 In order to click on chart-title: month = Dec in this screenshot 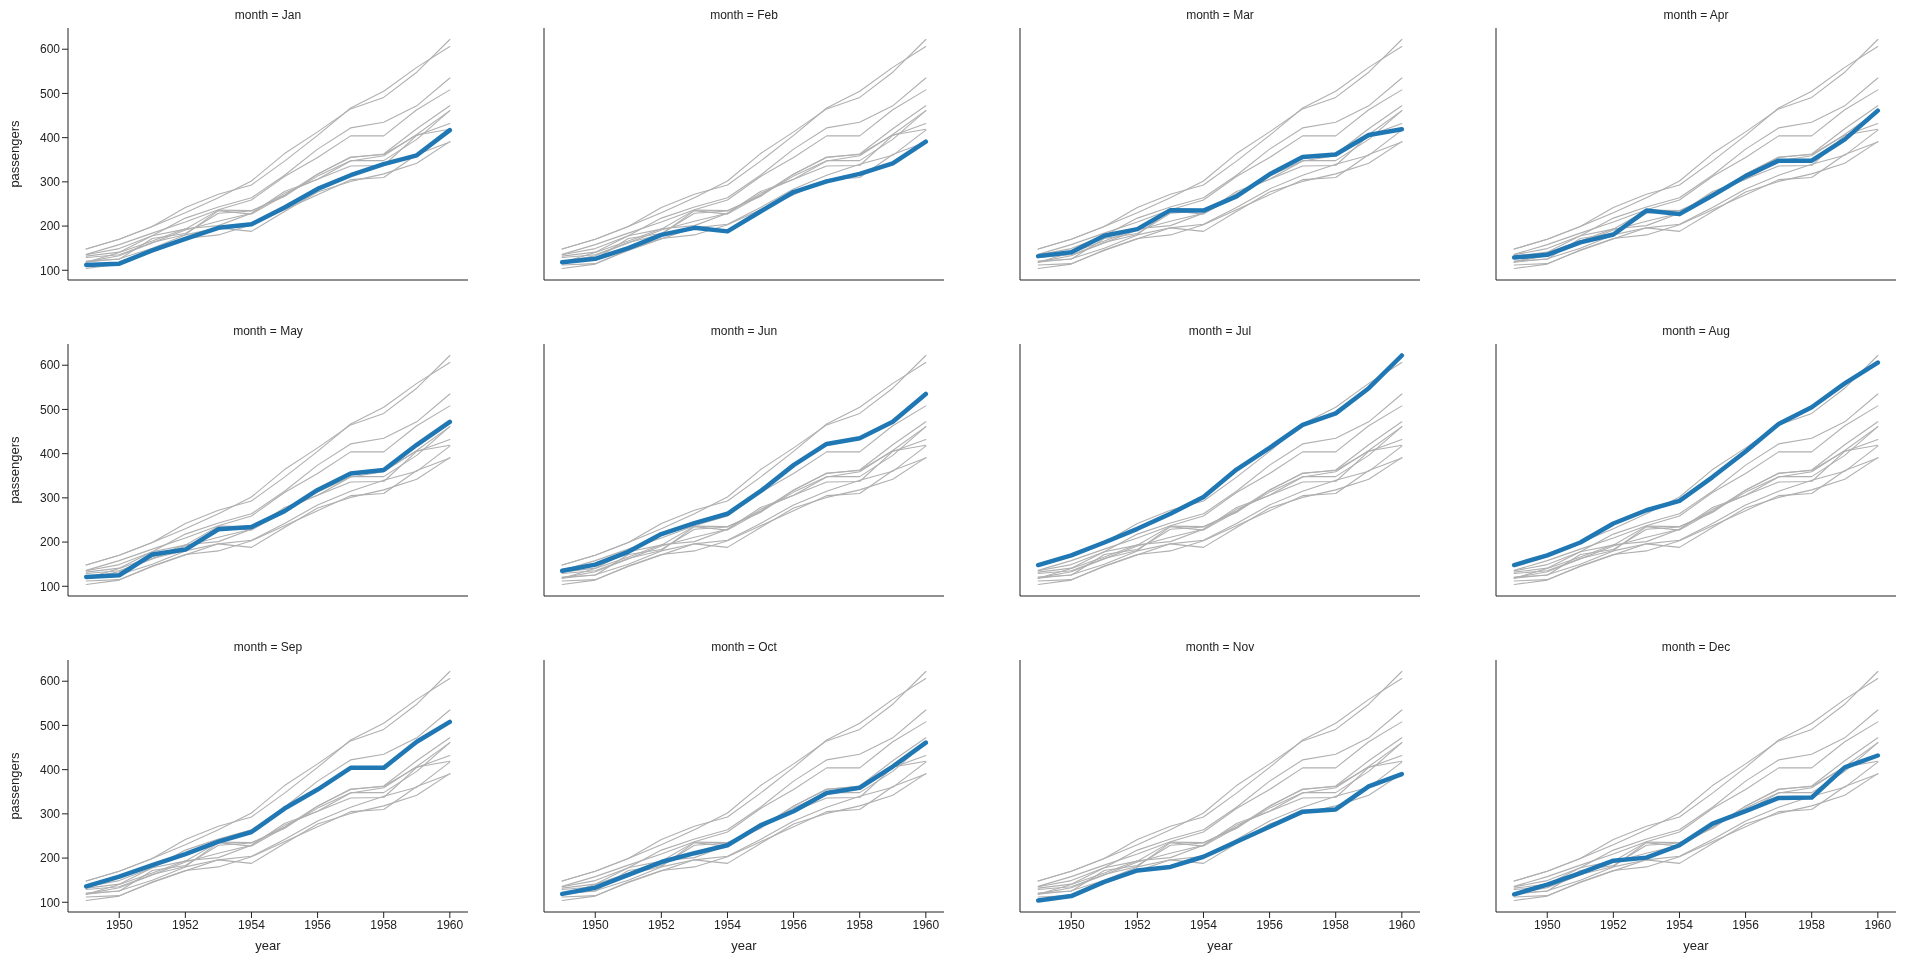, I will do `click(1696, 647)`.